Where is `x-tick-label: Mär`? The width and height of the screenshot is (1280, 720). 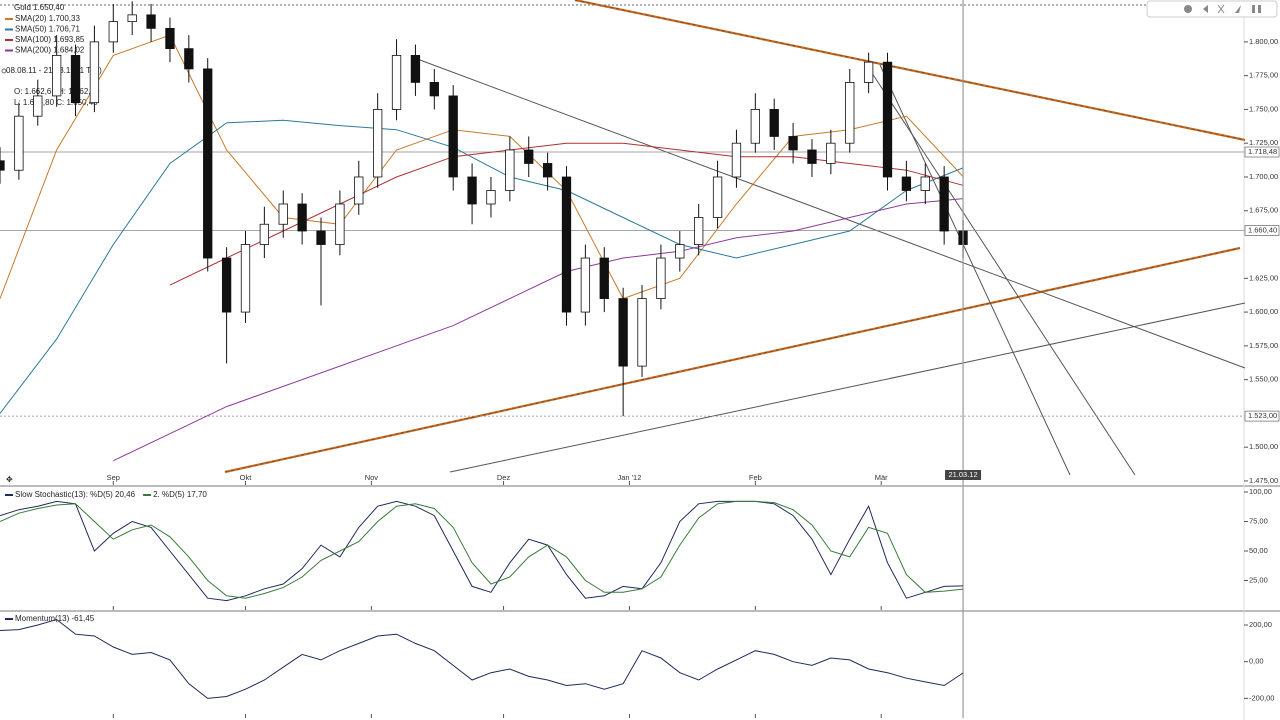
x-tick-label: Mär is located at coordinates (881, 477).